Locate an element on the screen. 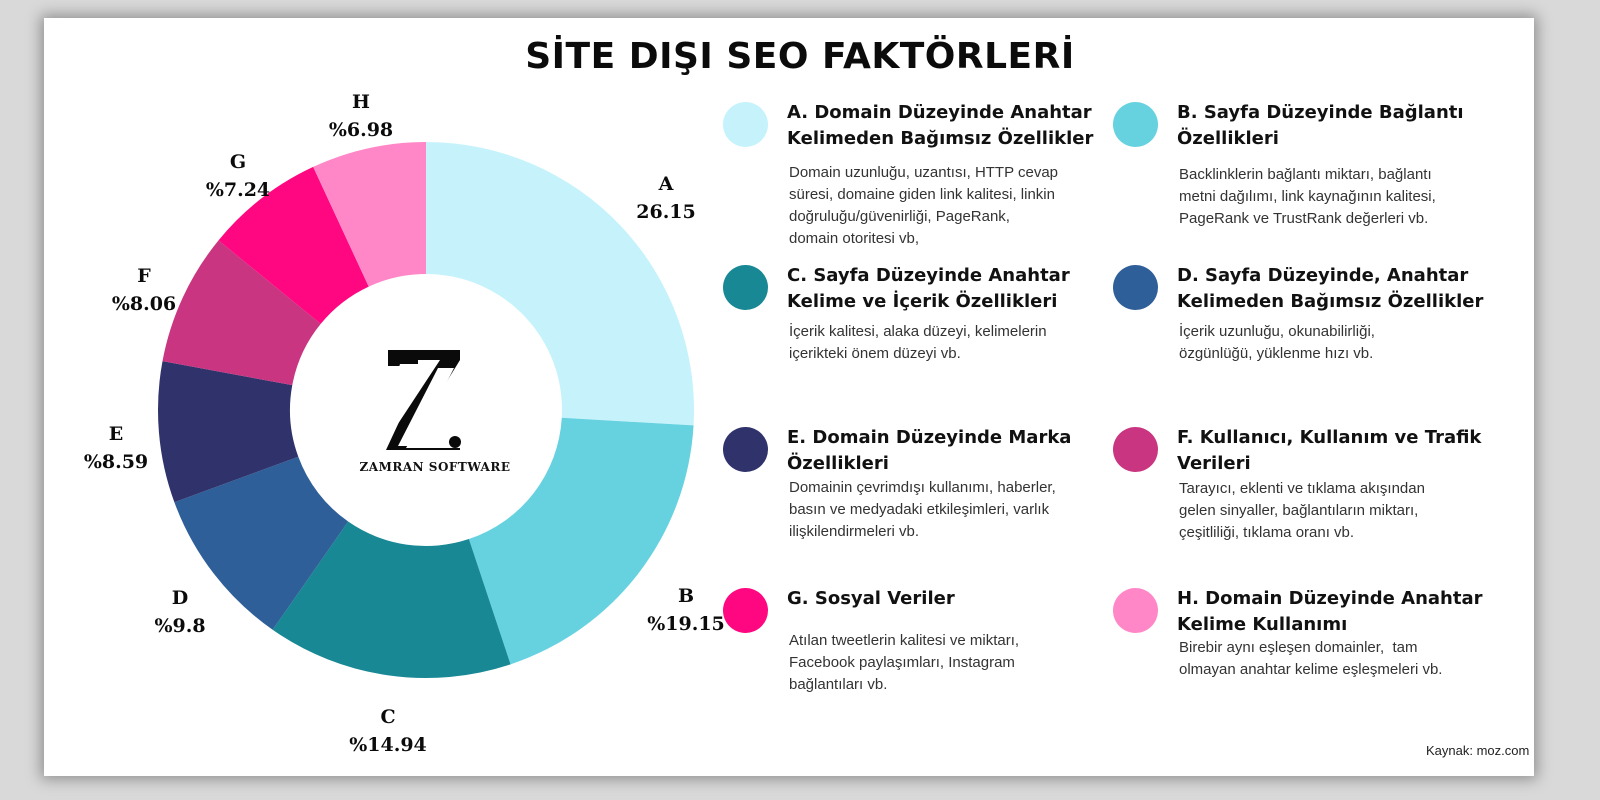  slice-label-e: E %8.59 is located at coordinates (116, 448).